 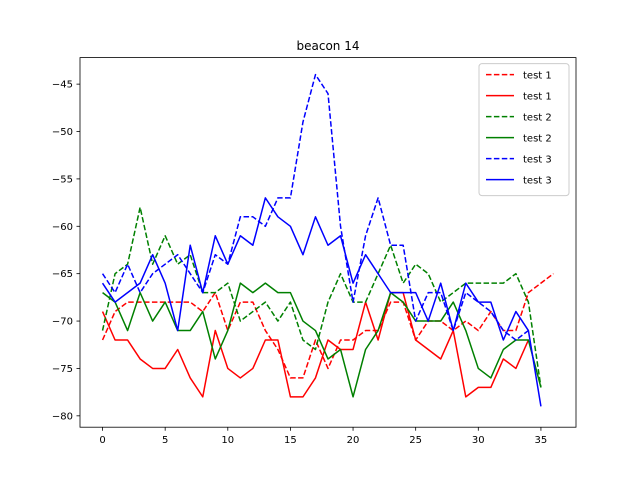 What do you see at coordinates (62, 132) in the screenshot?
I see `y-tick-label: −50` at bounding box center [62, 132].